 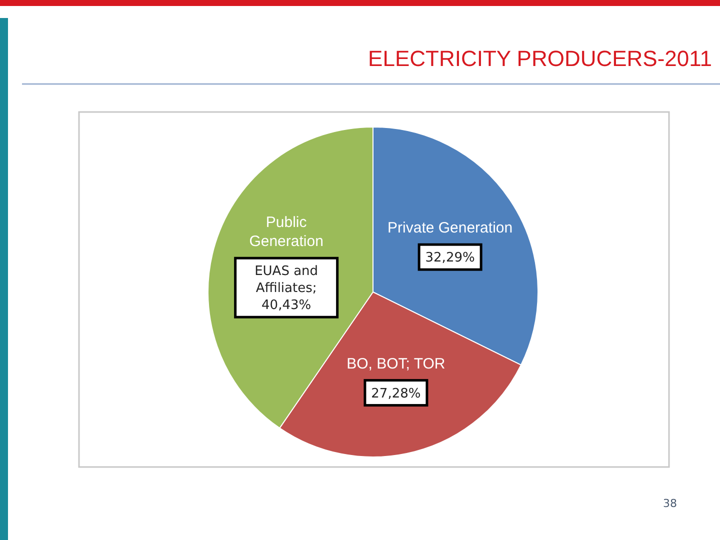 What do you see at coordinates (396, 394) in the screenshot?
I see `data-label: 27,28%` at bounding box center [396, 394].